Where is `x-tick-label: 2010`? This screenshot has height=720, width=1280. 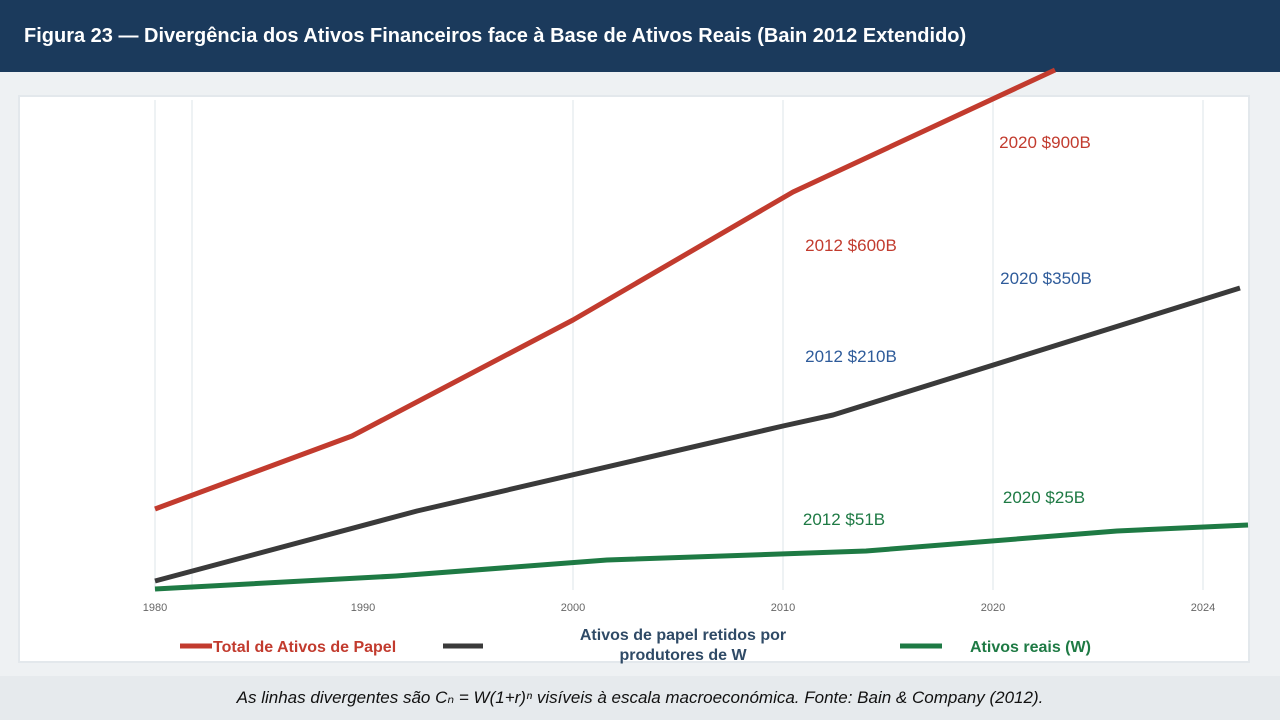
x-tick-label: 2010 is located at coordinates (783, 608).